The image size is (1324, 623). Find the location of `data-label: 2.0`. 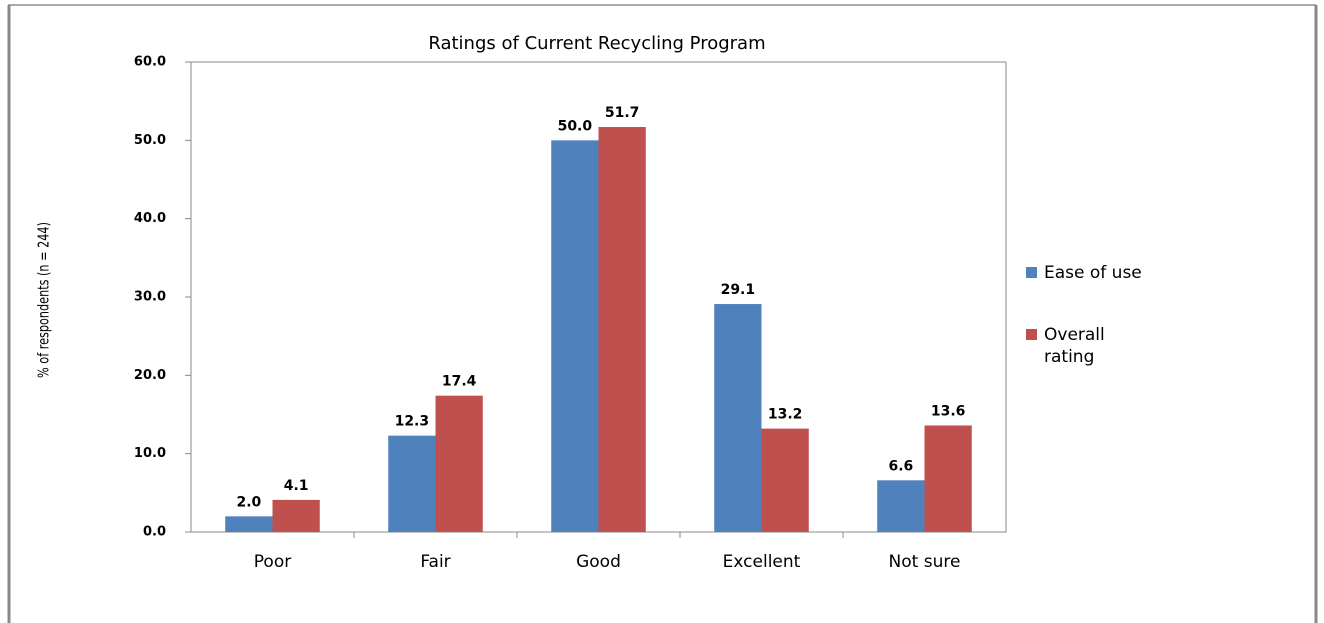

data-label: 2.0 is located at coordinates (248, 502).